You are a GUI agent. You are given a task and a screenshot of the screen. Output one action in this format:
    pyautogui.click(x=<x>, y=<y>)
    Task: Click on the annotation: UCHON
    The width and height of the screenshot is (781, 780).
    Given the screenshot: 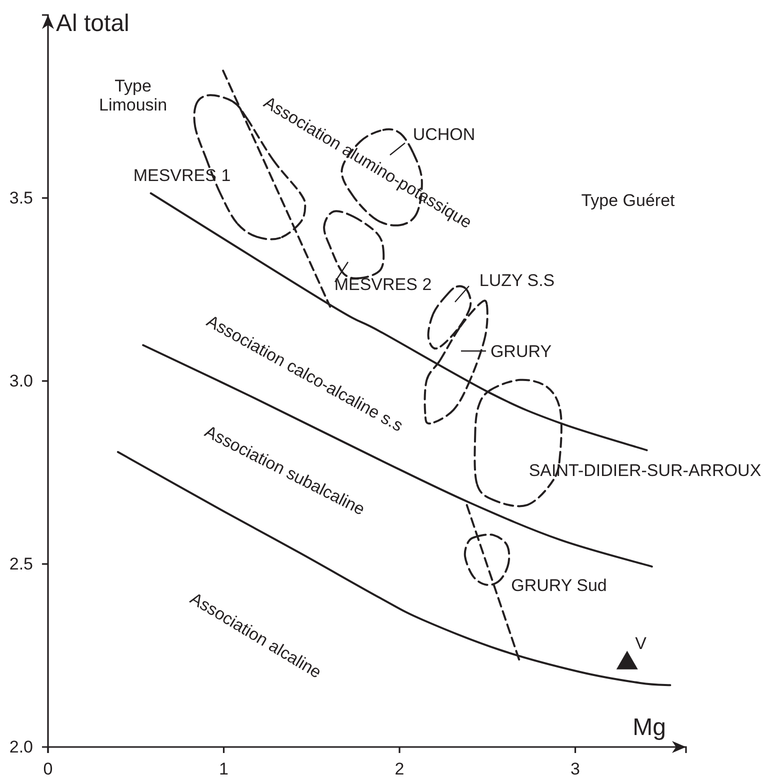 What is the action you would take?
    pyautogui.click(x=444, y=134)
    